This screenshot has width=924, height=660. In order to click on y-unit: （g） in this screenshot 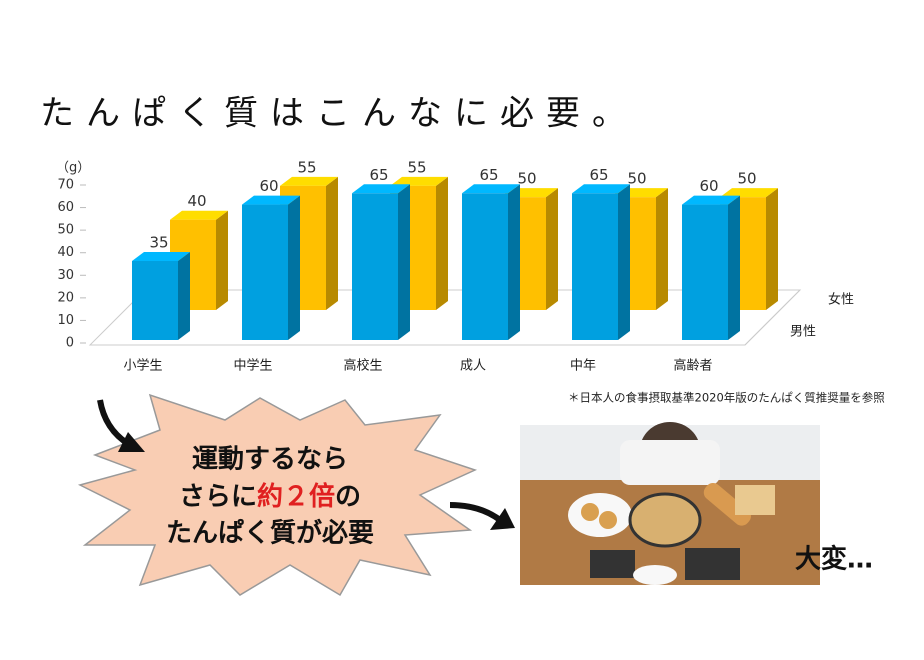, I will do `click(73, 168)`.